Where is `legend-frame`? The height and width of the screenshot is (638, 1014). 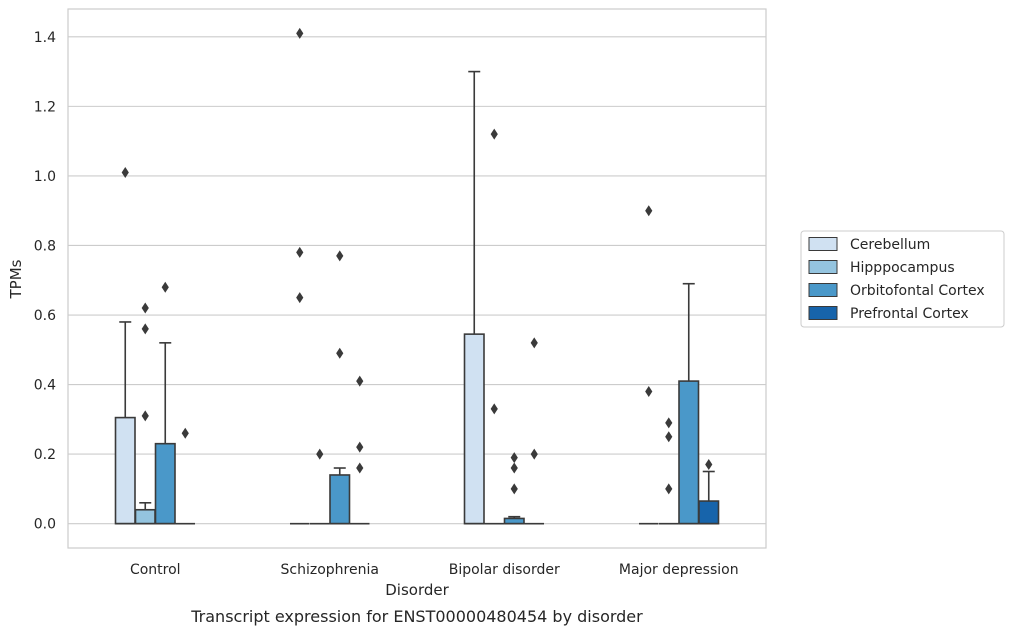 legend-frame is located at coordinates (902, 279).